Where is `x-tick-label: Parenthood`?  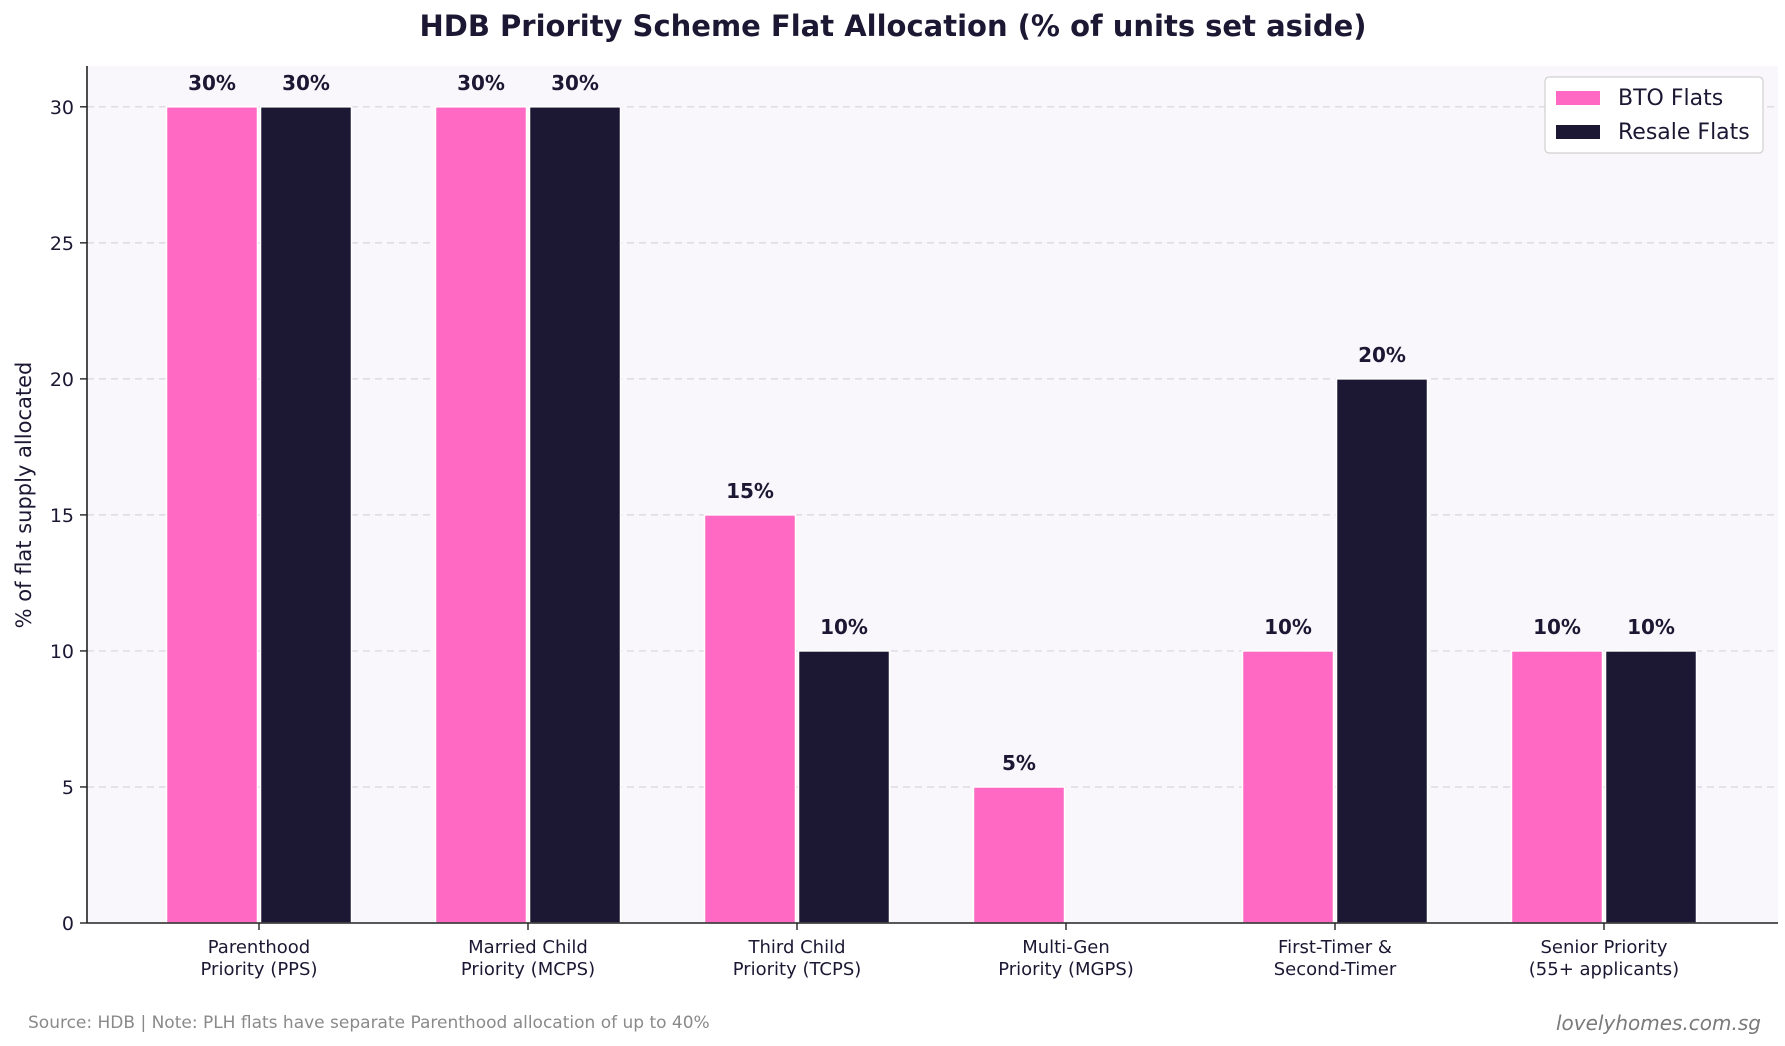
x-tick-label: Parenthood is located at coordinates (259, 947).